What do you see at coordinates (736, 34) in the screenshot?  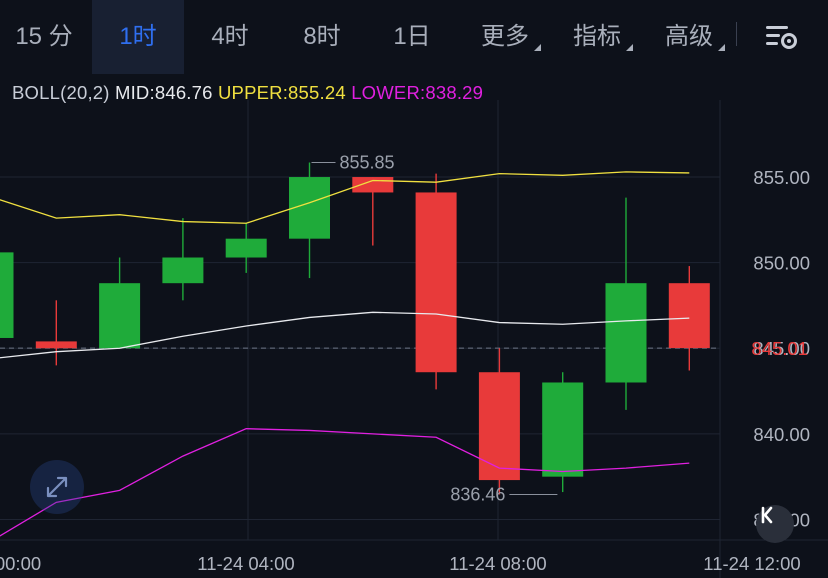 I see `tab-divider` at bounding box center [736, 34].